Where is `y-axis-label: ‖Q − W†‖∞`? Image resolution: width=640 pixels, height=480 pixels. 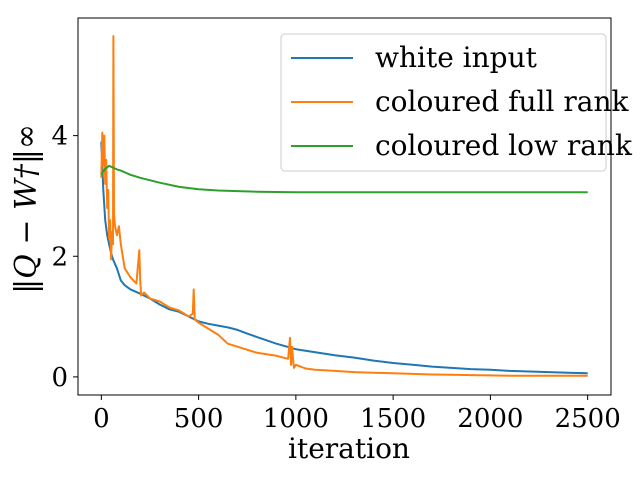
y-axis-label: ‖Q − W†‖∞ is located at coordinates (26, 209).